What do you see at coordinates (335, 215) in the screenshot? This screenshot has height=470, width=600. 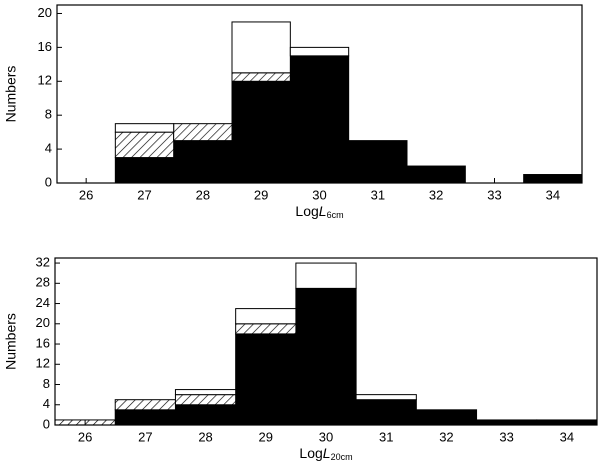 I see `x-label-sub: 6cm` at bounding box center [335, 215].